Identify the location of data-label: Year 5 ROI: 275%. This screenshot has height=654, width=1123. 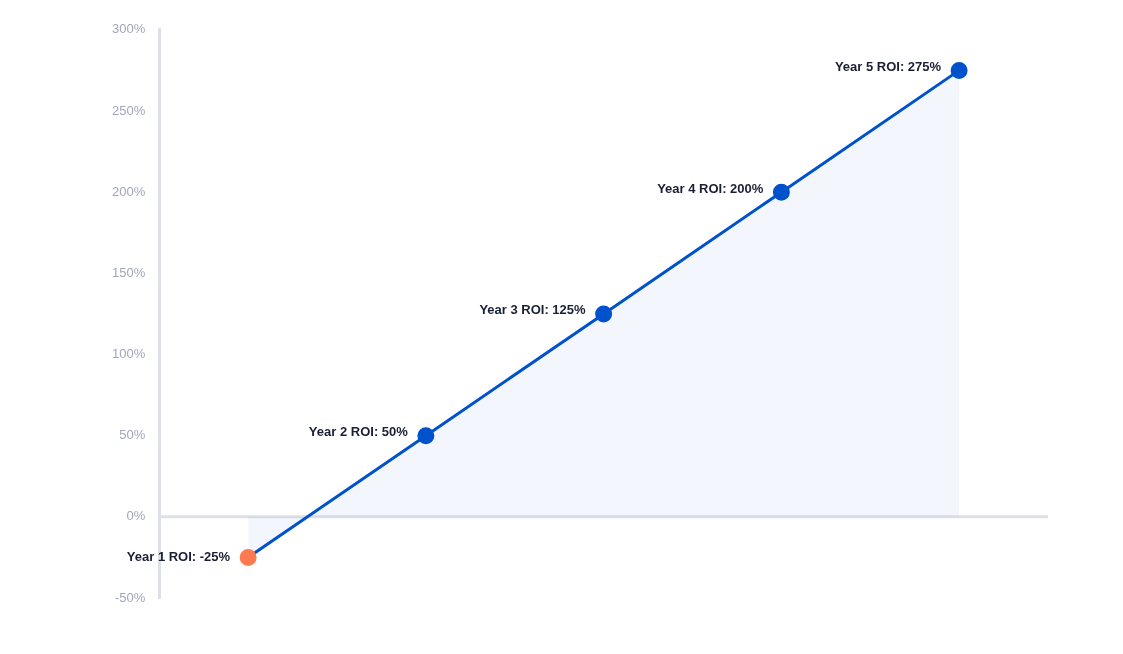
(888, 66).